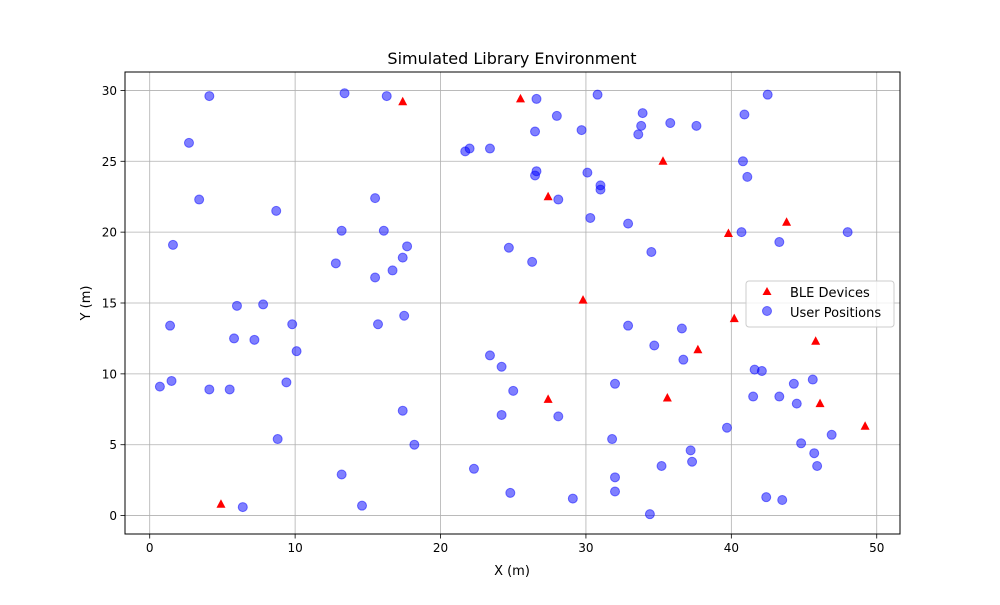 The width and height of the screenshot is (1000, 605). What do you see at coordinates (835, 313) in the screenshot?
I see `legend-label-user-positions: User Positions` at bounding box center [835, 313].